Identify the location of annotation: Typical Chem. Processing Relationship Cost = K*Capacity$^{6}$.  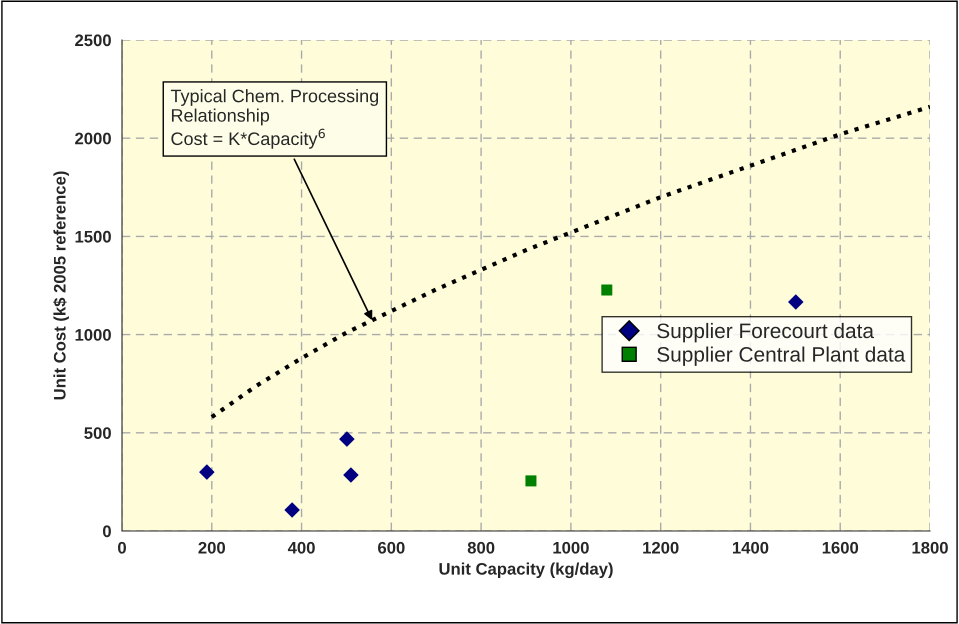
(274, 119).